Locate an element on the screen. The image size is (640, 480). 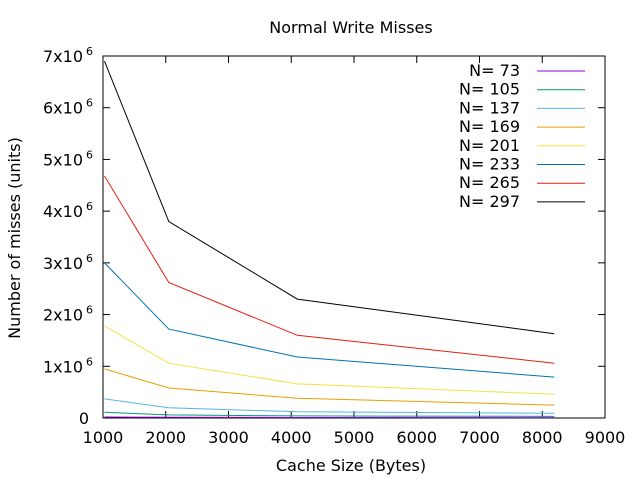
x-tick-label: 6000 is located at coordinates (416, 437).